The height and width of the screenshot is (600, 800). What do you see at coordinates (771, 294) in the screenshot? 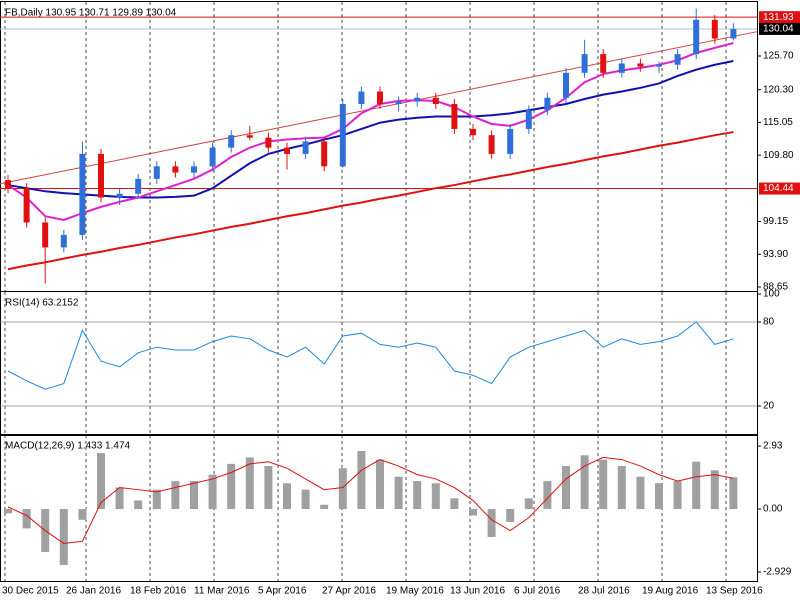
I see `y-tick-label: 100` at bounding box center [771, 294].